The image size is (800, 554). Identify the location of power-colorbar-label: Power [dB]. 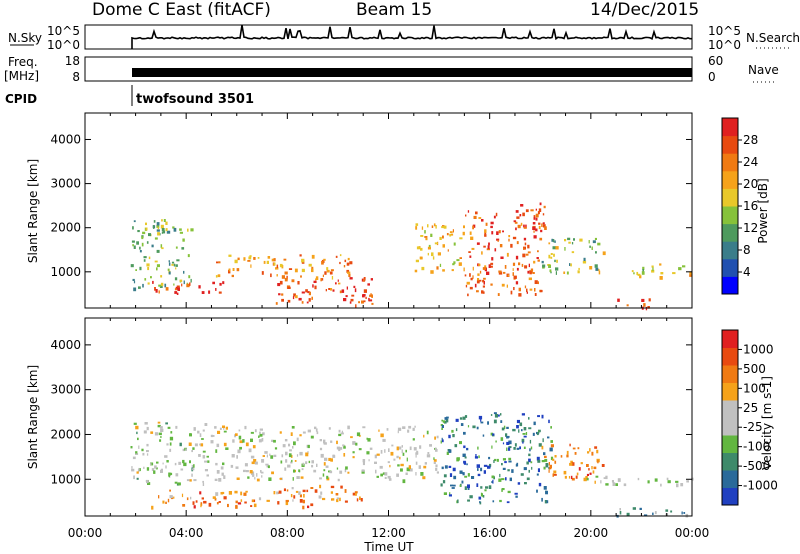
(763, 210).